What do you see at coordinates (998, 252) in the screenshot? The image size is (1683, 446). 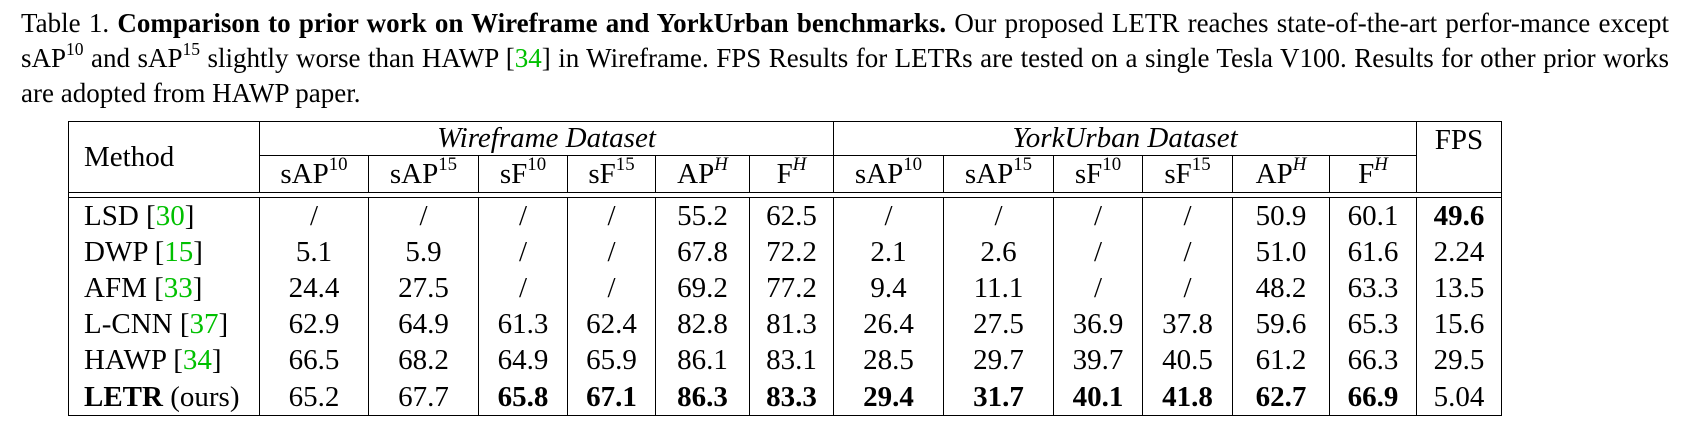 I see `value-cell: 2.6` at bounding box center [998, 252].